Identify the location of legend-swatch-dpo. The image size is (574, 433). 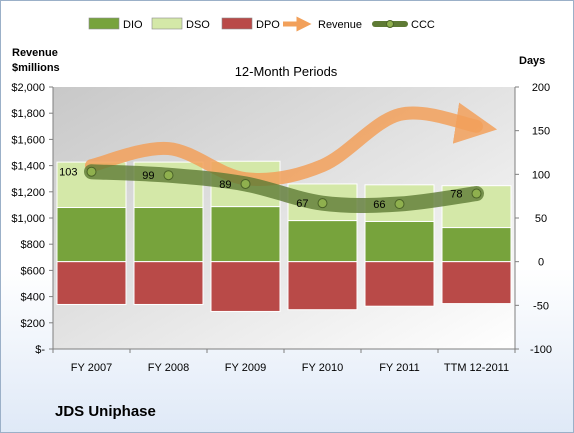
(237, 23).